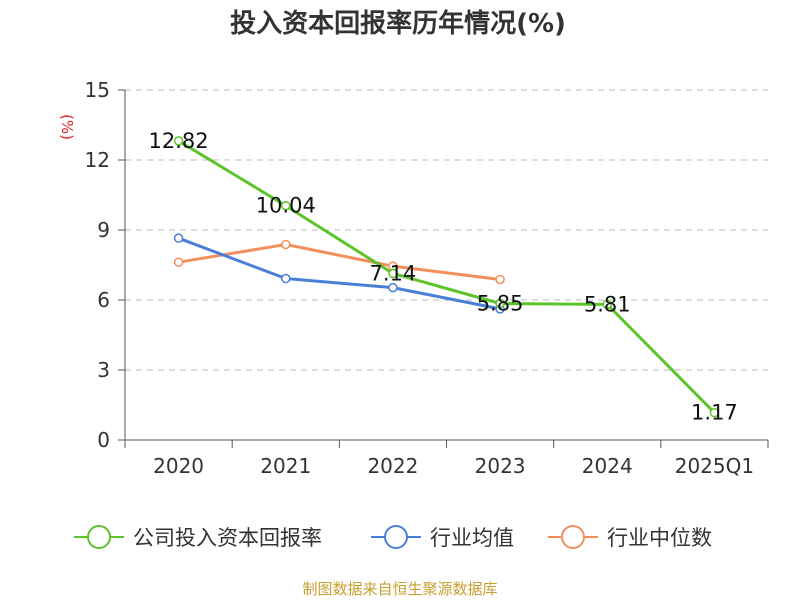 The width and height of the screenshot is (800, 600). Describe the element at coordinates (285, 466) in the screenshot. I see `x-tick-label: 2021` at that location.